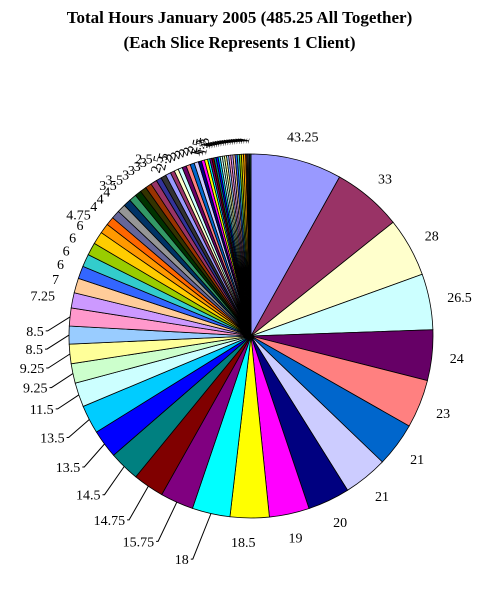  Describe the element at coordinates (110, 521) in the screenshot. I see `slice-label: 14.75` at that location.